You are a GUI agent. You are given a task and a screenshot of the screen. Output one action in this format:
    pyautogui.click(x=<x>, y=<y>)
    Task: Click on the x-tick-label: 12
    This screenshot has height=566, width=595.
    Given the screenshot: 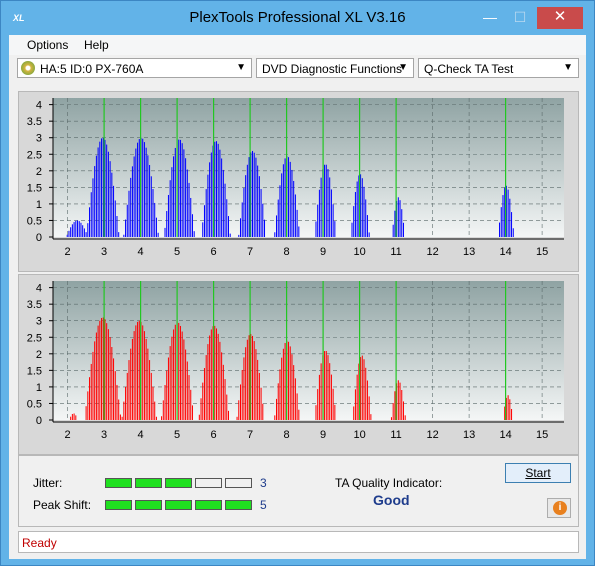 What is the action you would take?
    pyautogui.click(x=432, y=252)
    